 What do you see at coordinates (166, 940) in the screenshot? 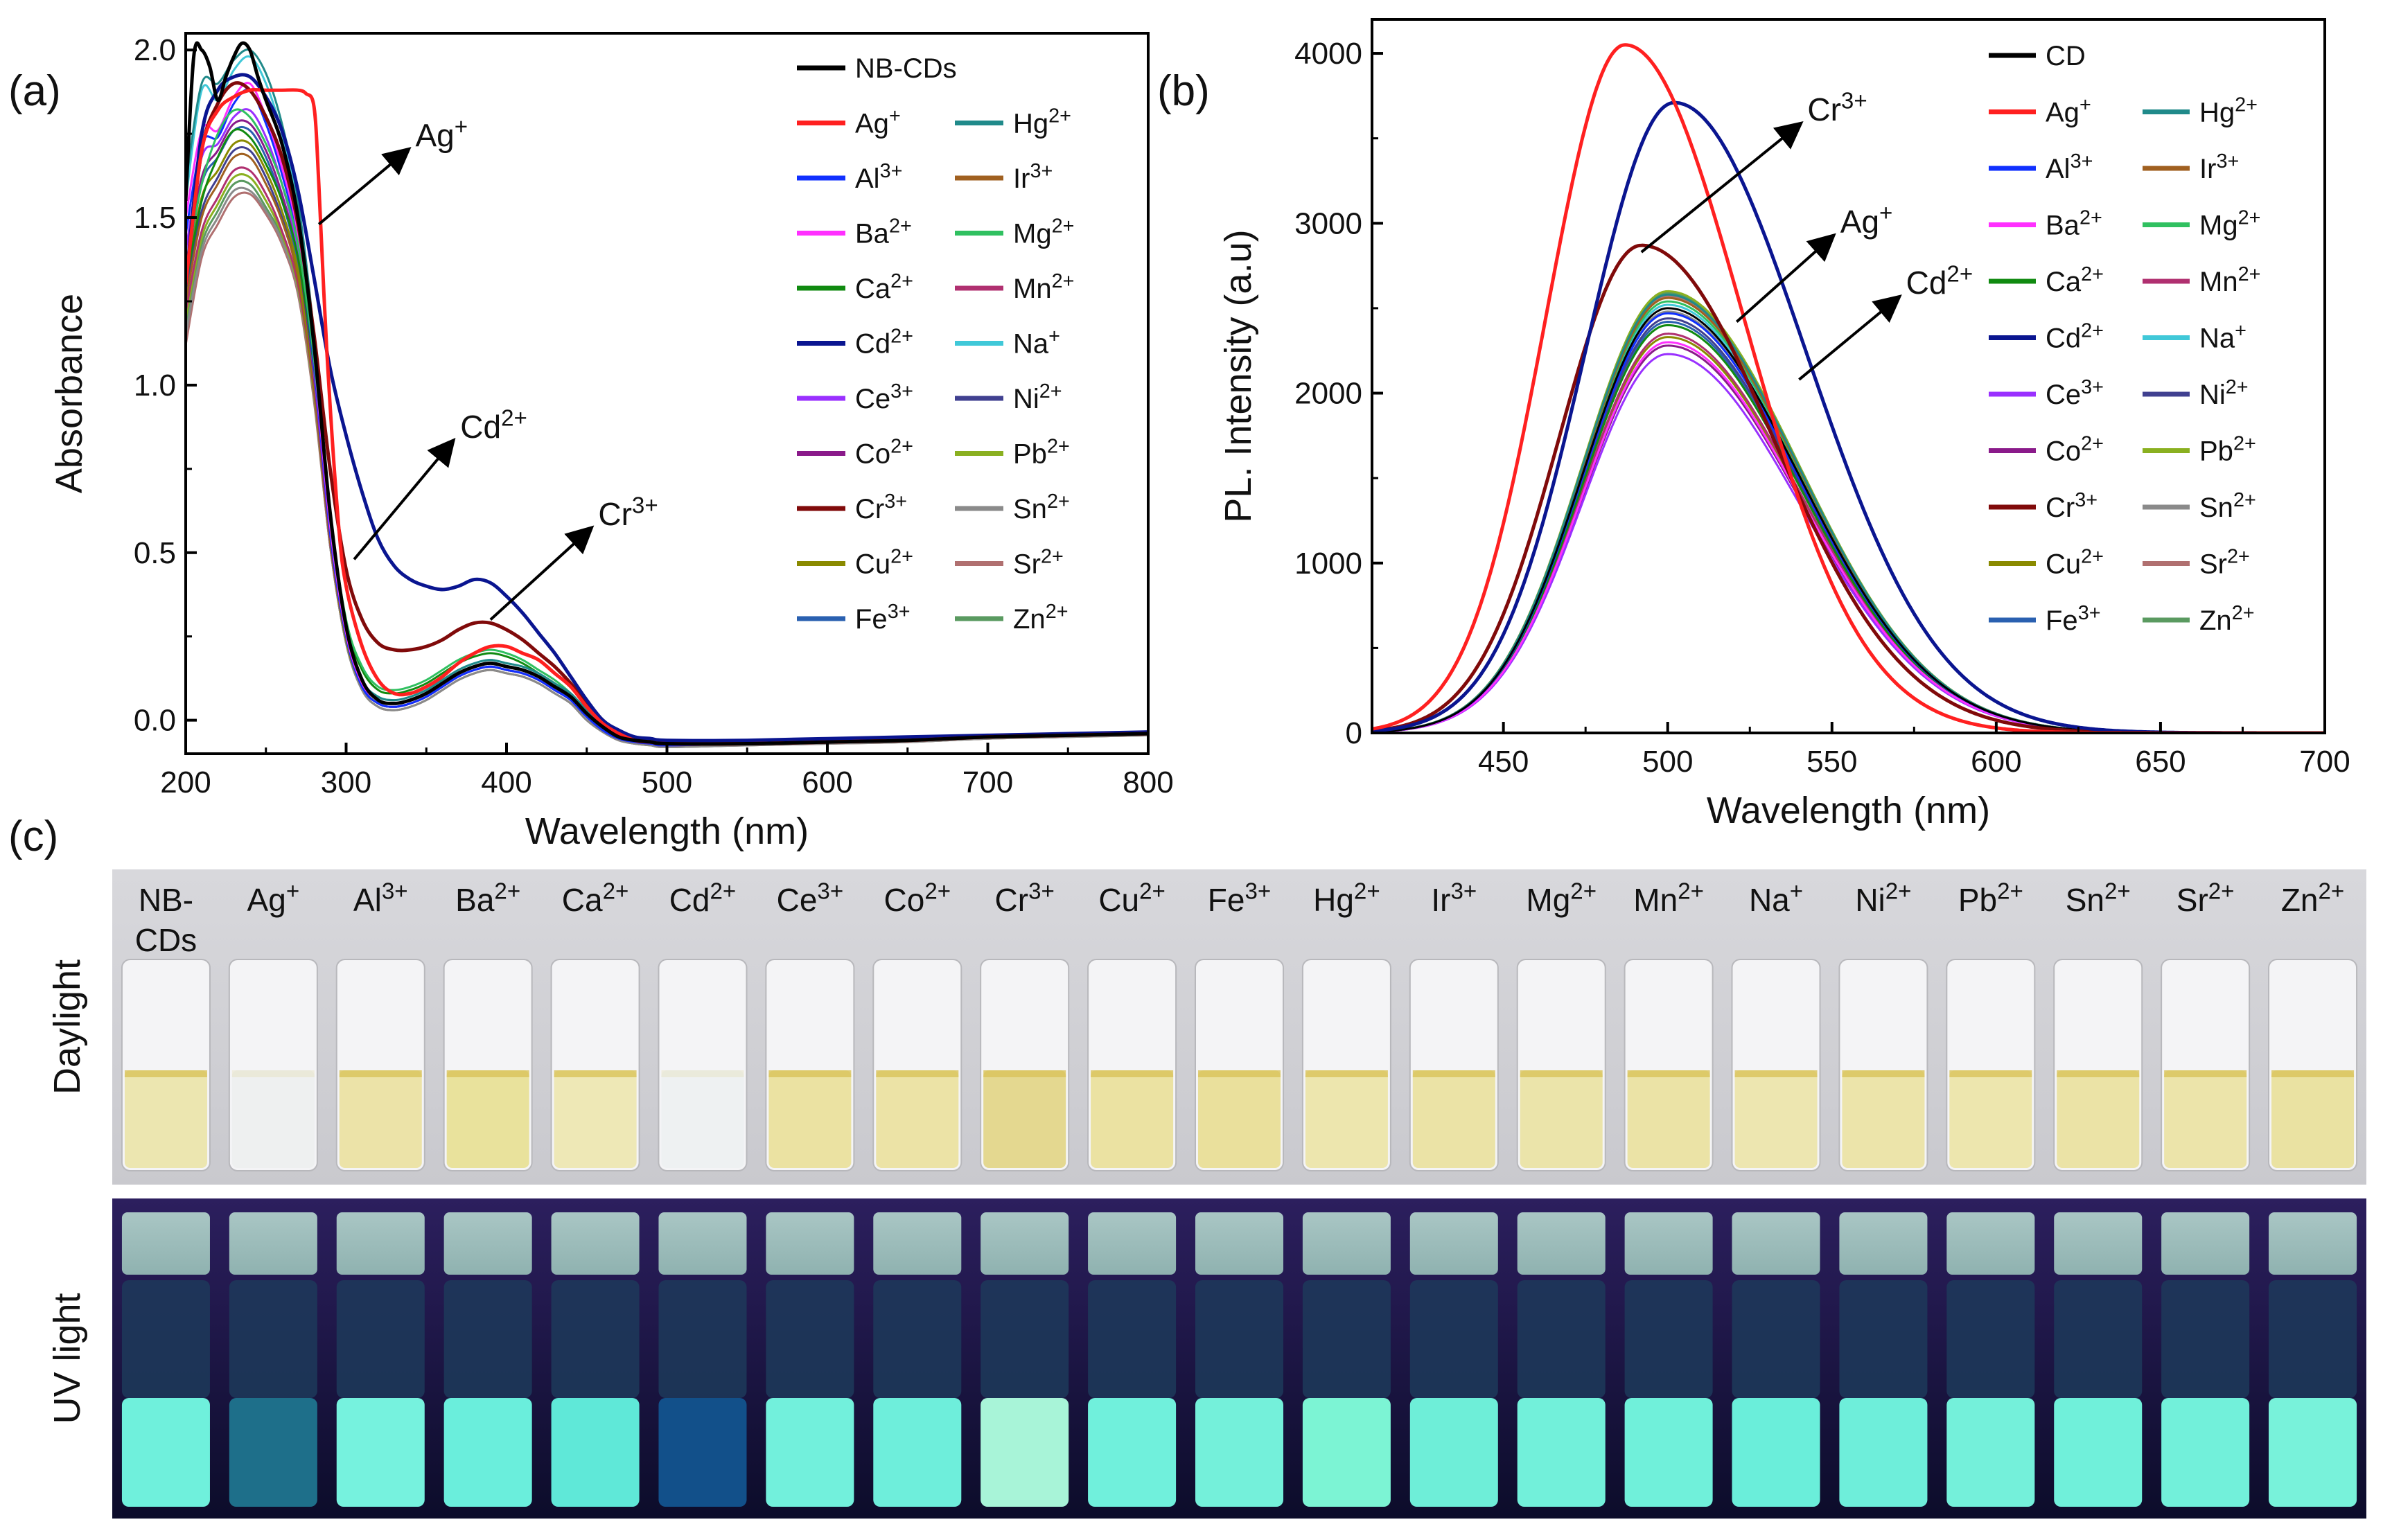
I see `vial-label-line2: CDs` at bounding box center [166, 940].